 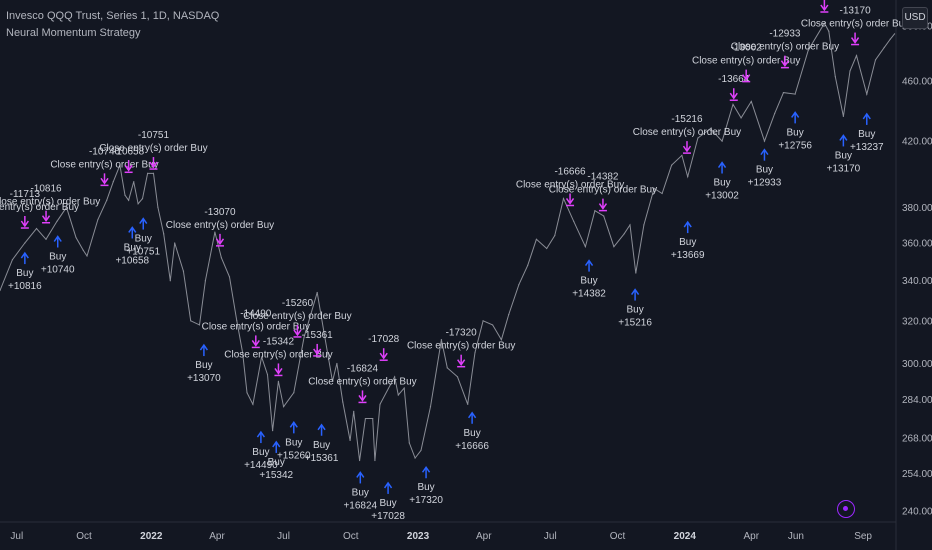 What do you see at coordinates (917, 208) in the screenshot?
I see `y-tick-label: 380.00` at bounding box center [917, 208].